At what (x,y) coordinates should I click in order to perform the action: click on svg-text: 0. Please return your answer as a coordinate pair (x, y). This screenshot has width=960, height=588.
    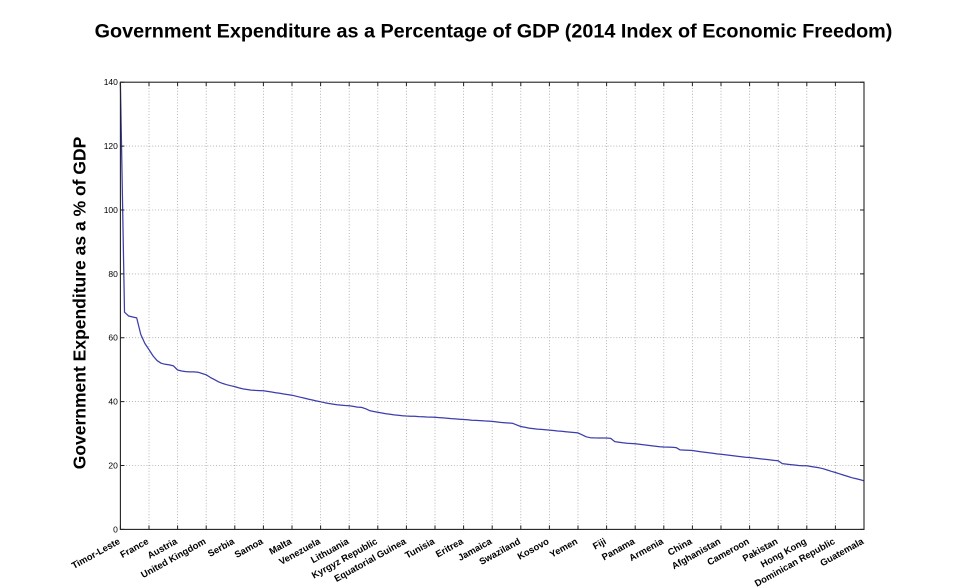
    Looking at the image, I should click on (115, 529).